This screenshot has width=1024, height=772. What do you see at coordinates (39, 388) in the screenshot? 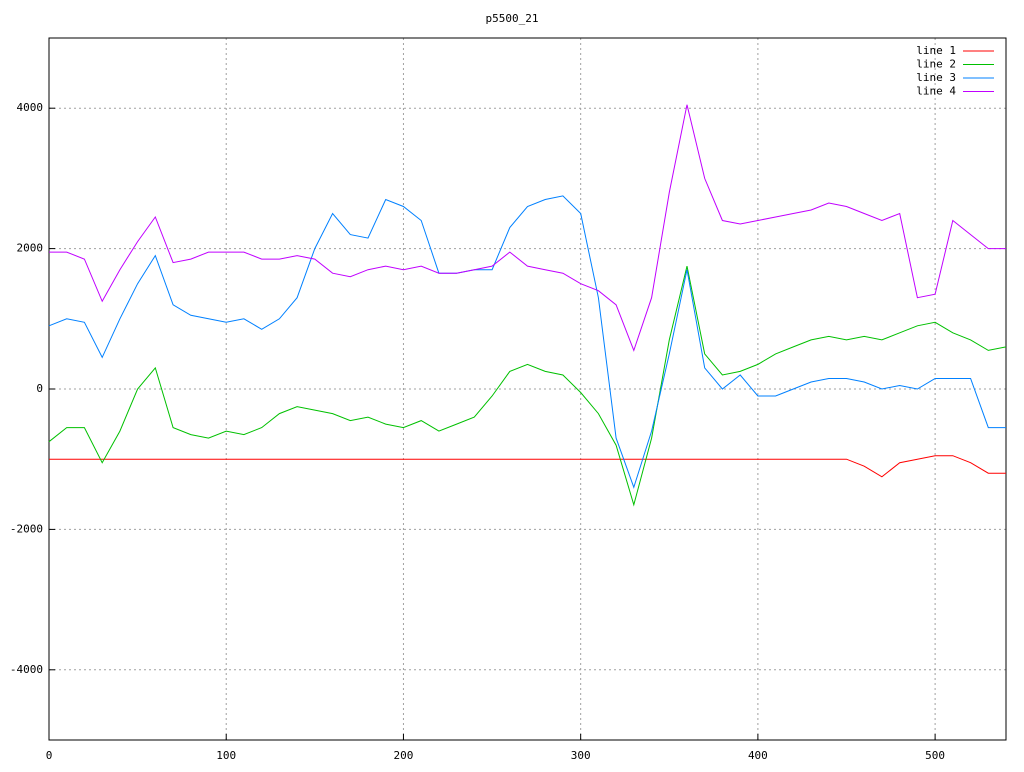
I see `y-tick-label: 0` at bounding box center [39, 388].